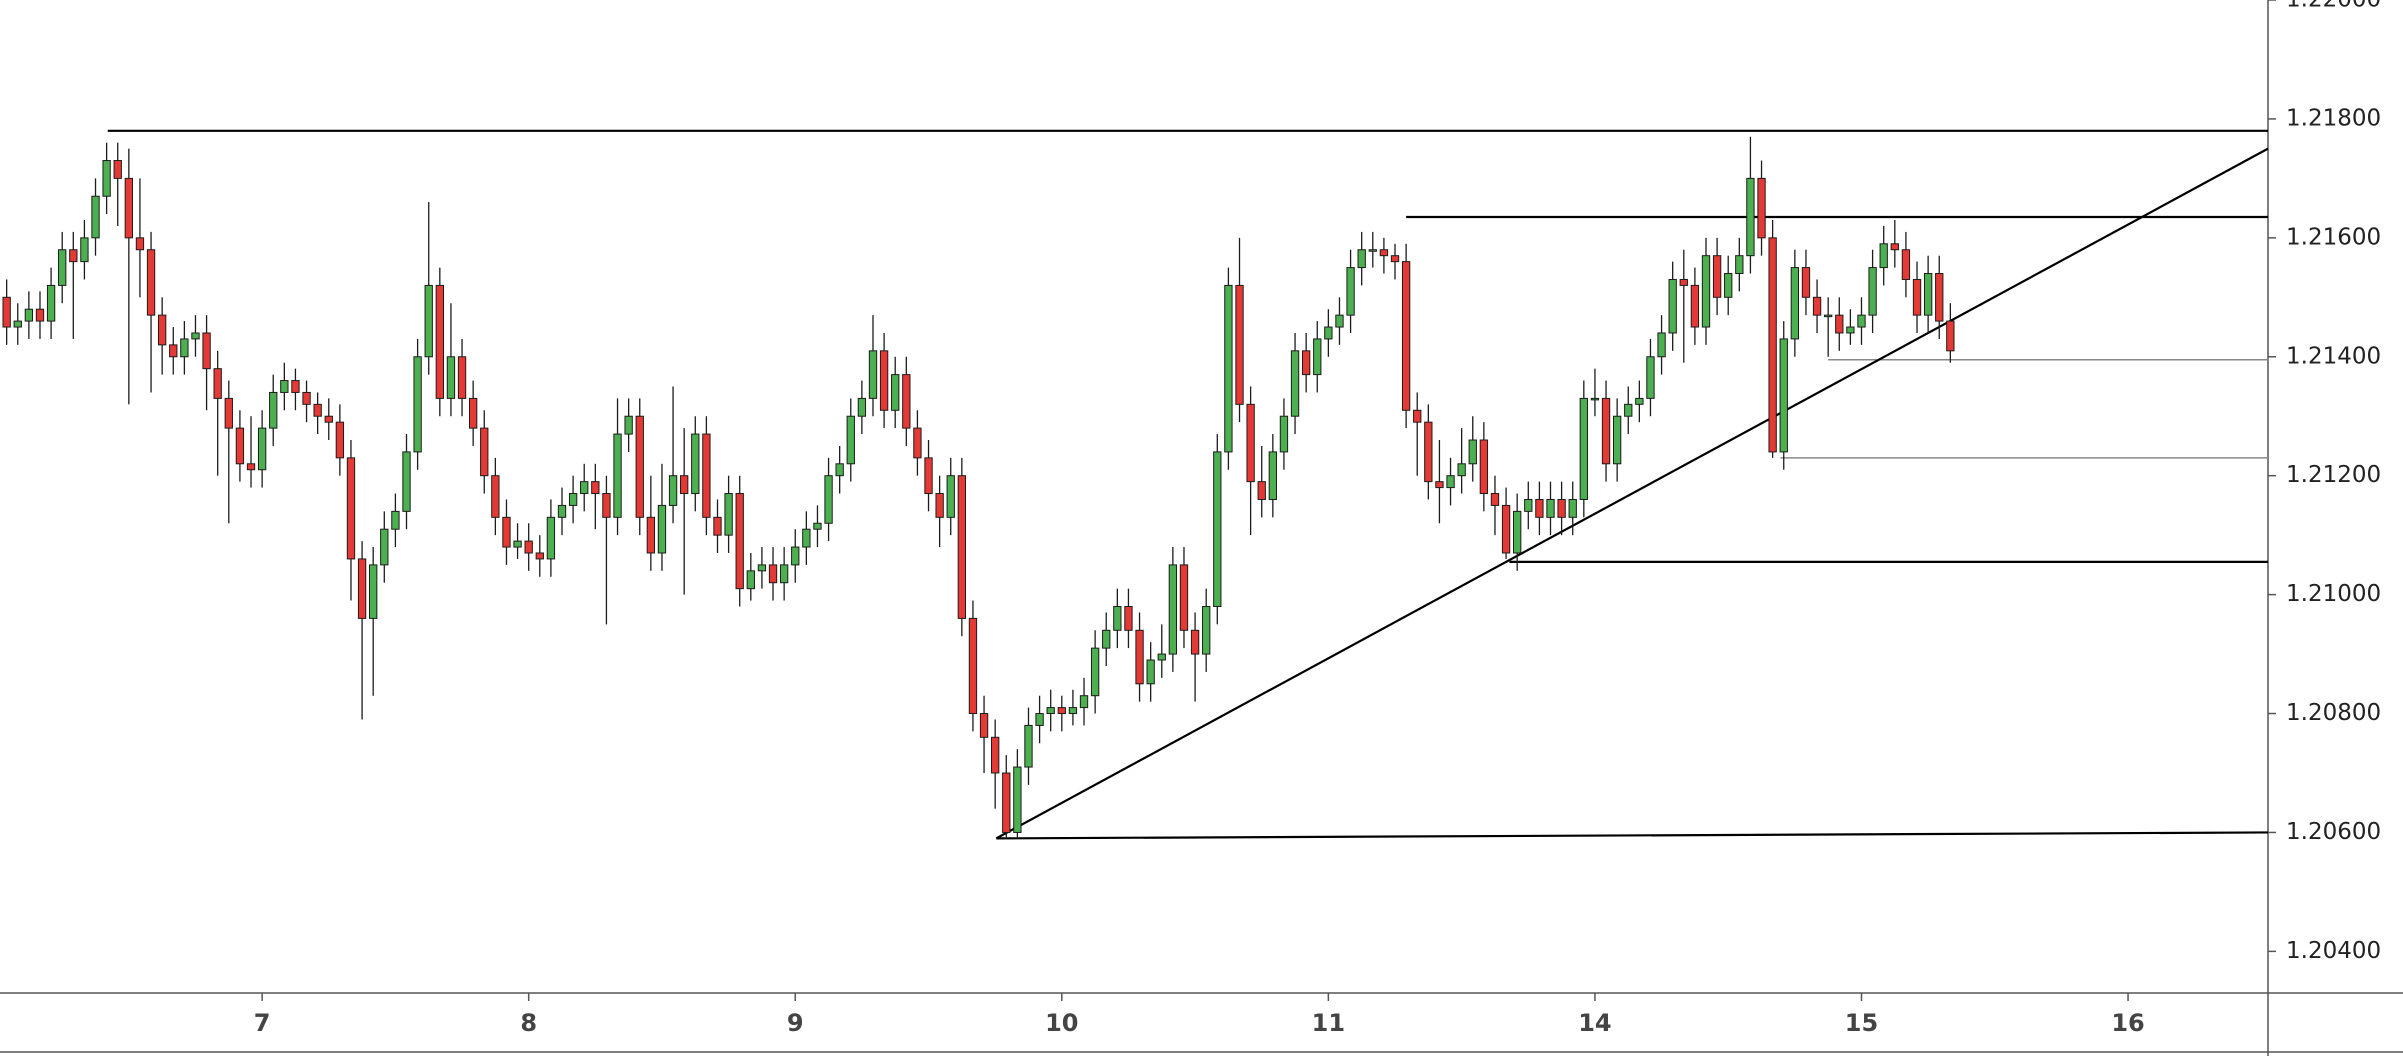 This screenshot has width=2403, height=1056. Describe the element at coordinates (1861, 1023) in the screenshot. I see `x-tick-label: 15` at that location.